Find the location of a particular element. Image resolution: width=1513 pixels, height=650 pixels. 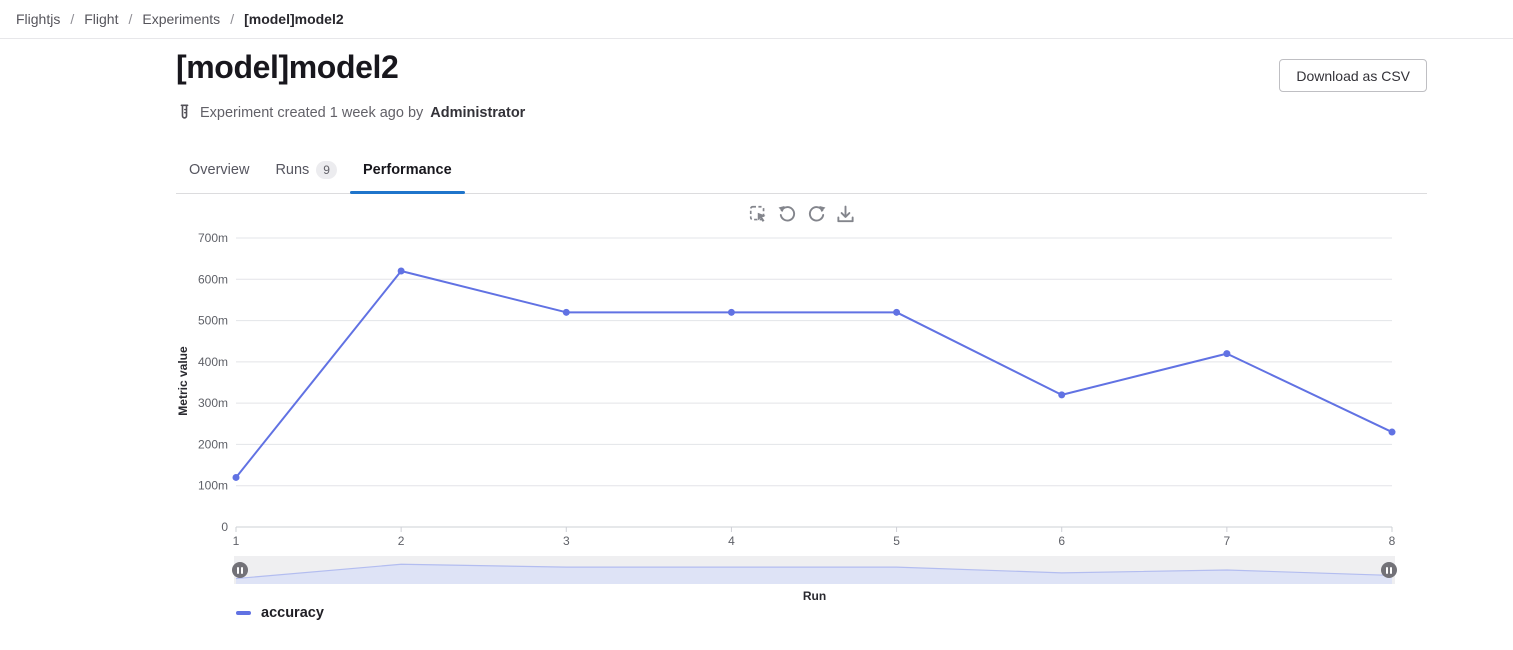

breadcrumb-item-current: [model]model2 is located at coordinates (294, 19).